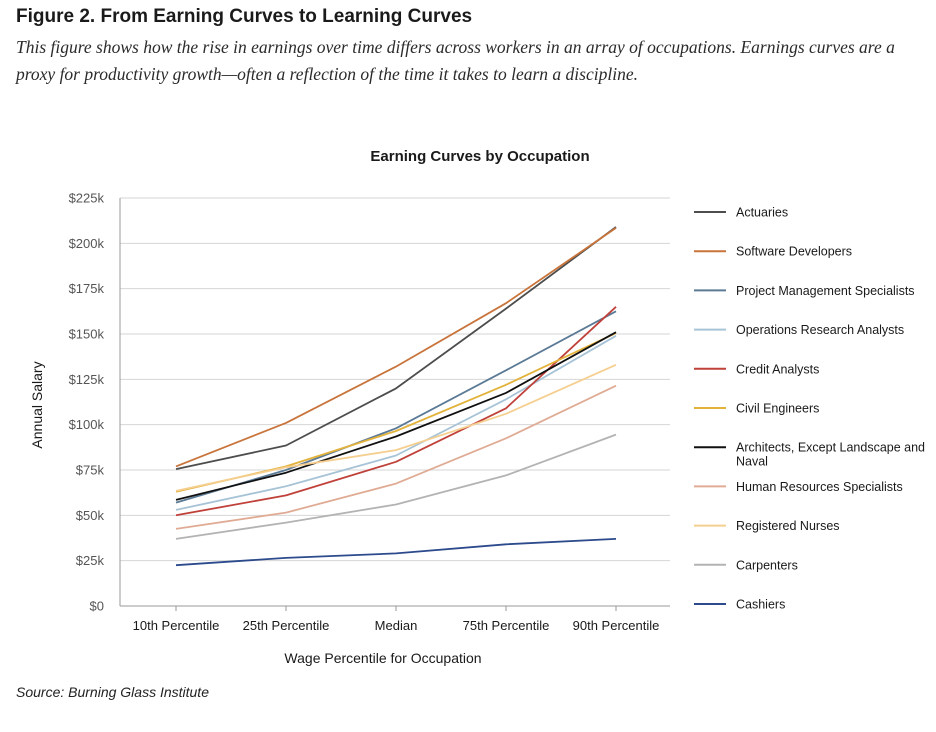 The width and height of the screenshot is (936, 732). I want to click on x-axis-label: Wage Percentile for Occupation, so click(382, 658).